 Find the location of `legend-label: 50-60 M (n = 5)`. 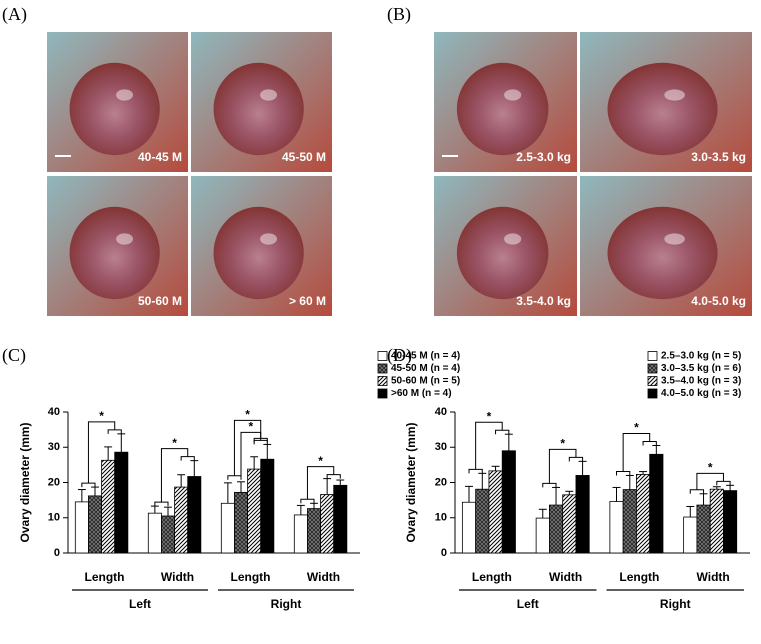

legend-label: 50-60 M (n = 5) is located at coordinates (425, 381).